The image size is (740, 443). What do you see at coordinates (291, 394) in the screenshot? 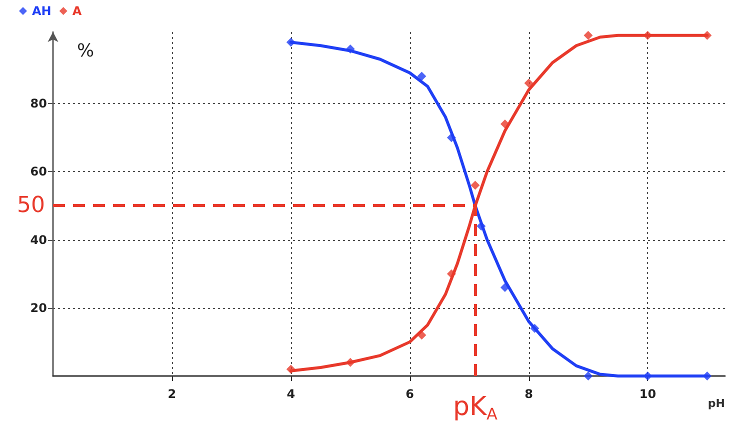
I see `x-tick-label: 4` at bounding box center [291, 394].